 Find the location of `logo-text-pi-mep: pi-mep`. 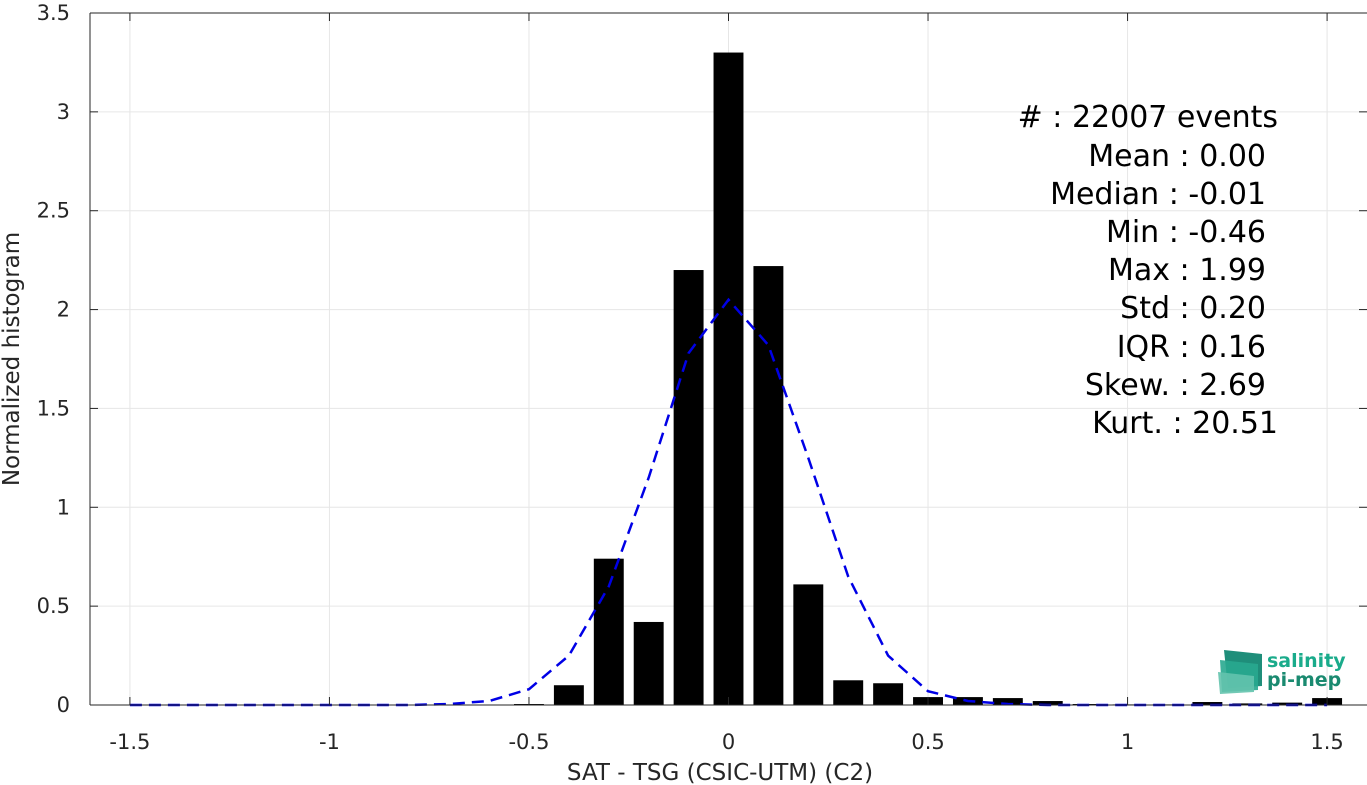

logo-text-pi-mep: pi-mep is located at coordinates (1304, 680).